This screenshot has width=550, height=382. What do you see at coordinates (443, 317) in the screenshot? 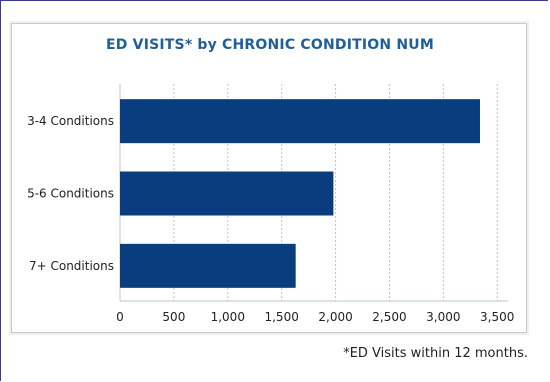
I see `x-tick-label: 3,000` at bounding box center [443, 317].